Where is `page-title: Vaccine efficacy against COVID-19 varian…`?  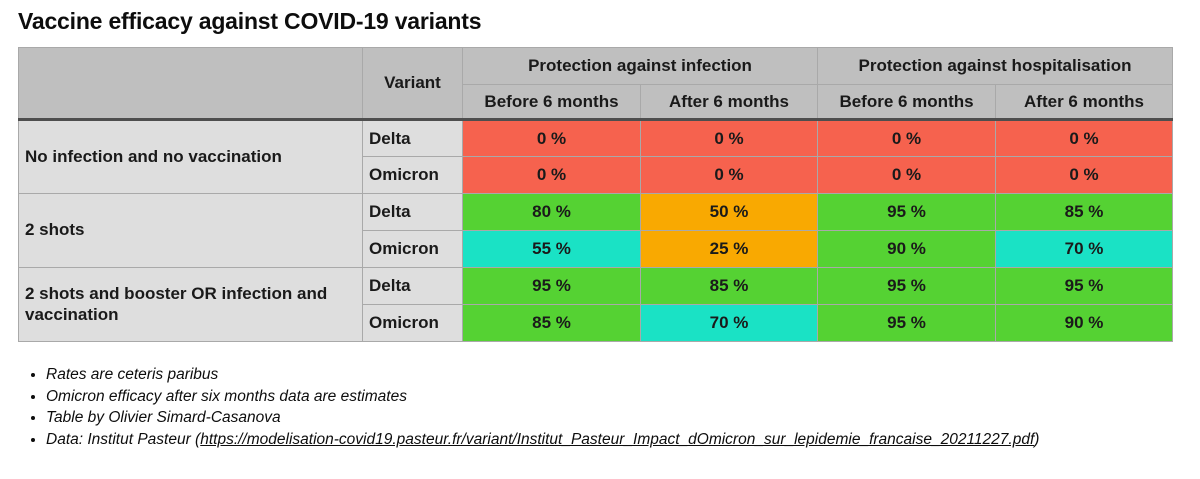
page-title: Vaccine efficacy against COVID-19 varian… is located at coordinates (250, 21).